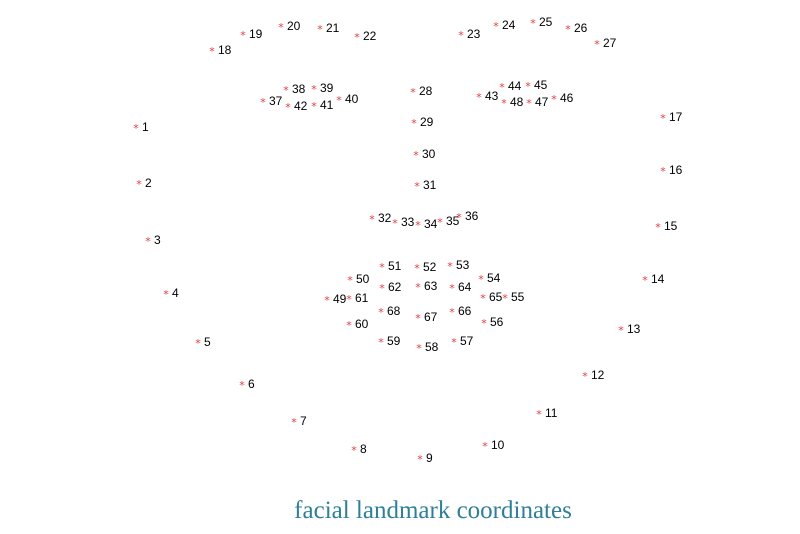 This screenshot has height=534, width=800. What do you see at coordinates (303, 421) in the screenshot?
I see `landmark-label: 7` at bounding box center [303, 421].